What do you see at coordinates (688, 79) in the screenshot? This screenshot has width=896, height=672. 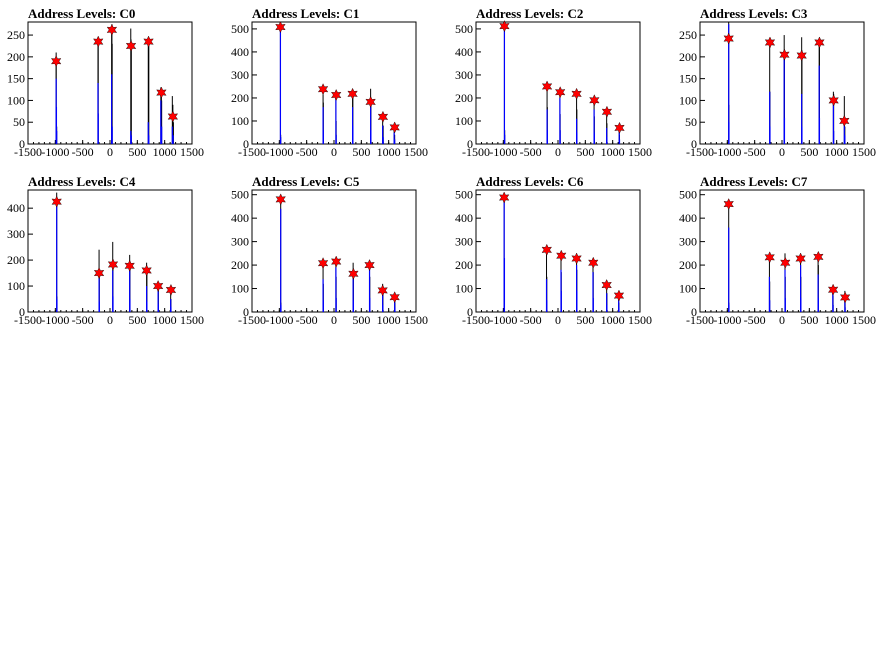 I see `y-tick-label: 150` at bounding box center [688, 79].